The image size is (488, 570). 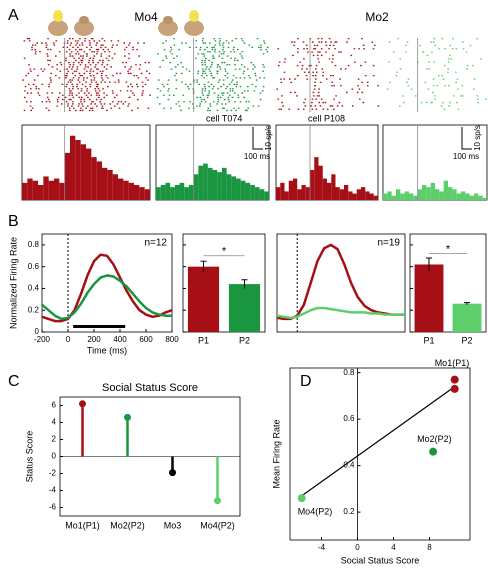 I want to click on bar, so click(x=203, y=299).